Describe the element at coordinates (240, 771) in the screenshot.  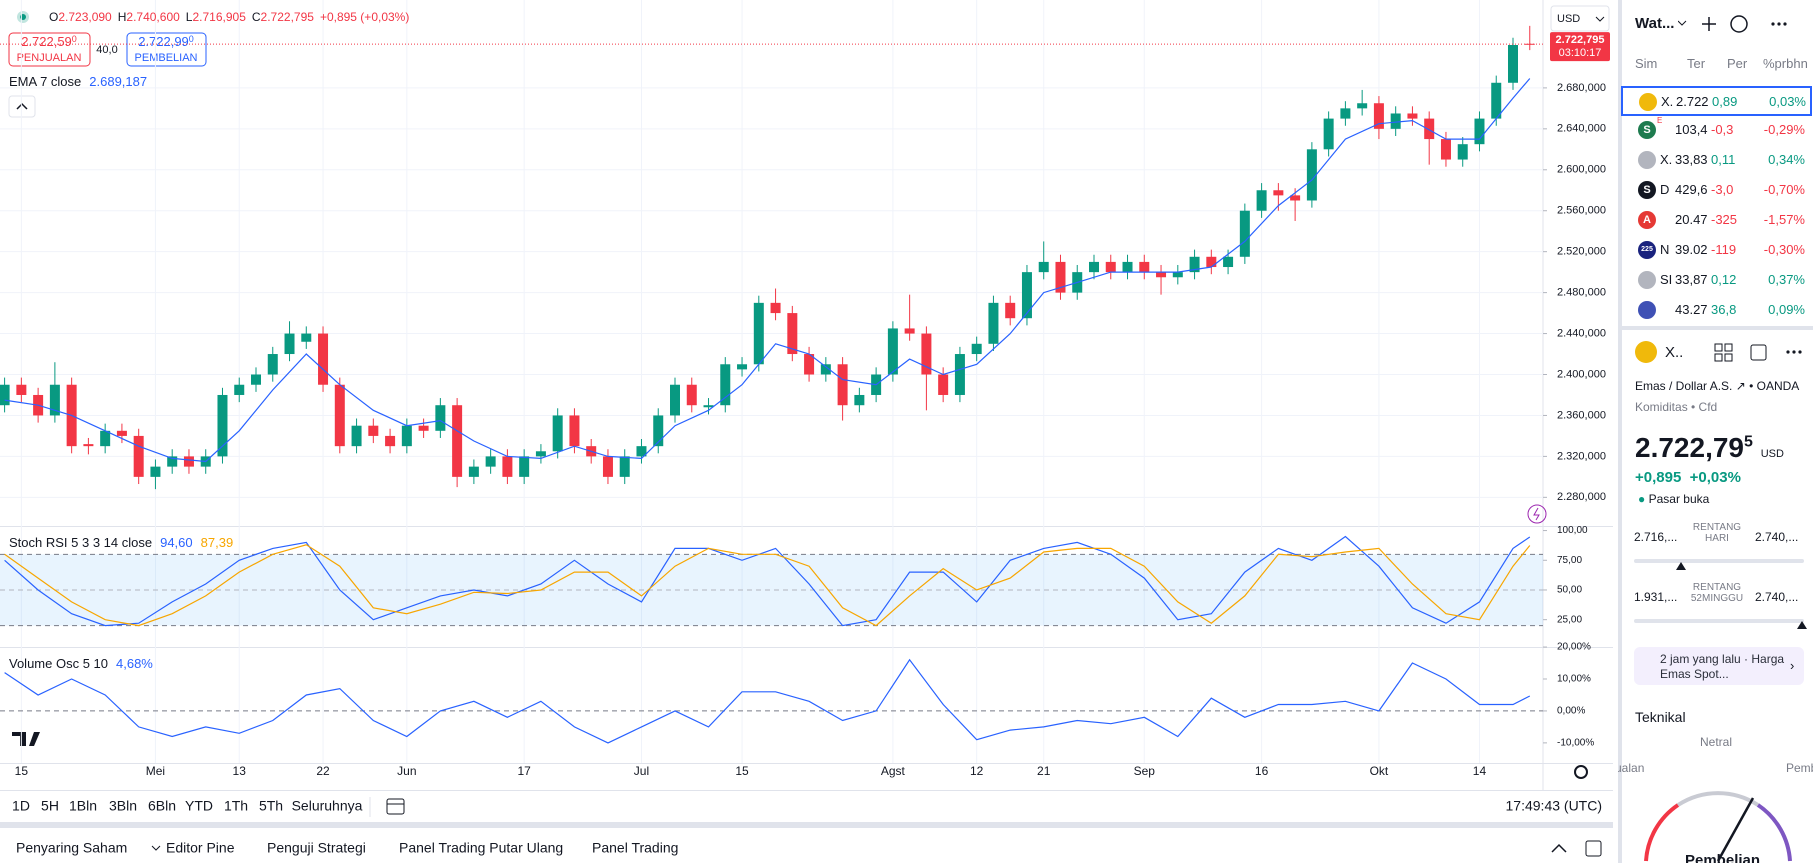
I see `x-tick-label: 13` at that location.